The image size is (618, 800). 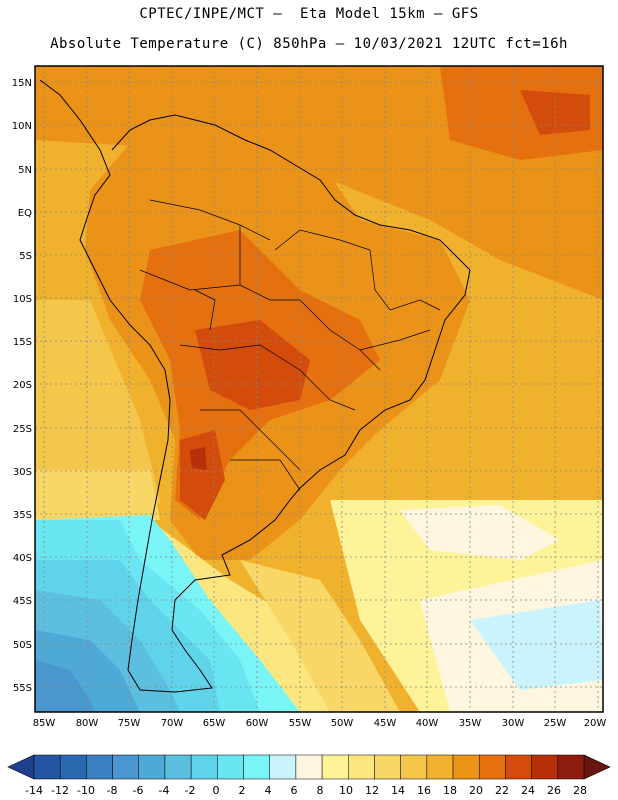 I want to click on colorbar-label: 18, so click(x=450, y=790).